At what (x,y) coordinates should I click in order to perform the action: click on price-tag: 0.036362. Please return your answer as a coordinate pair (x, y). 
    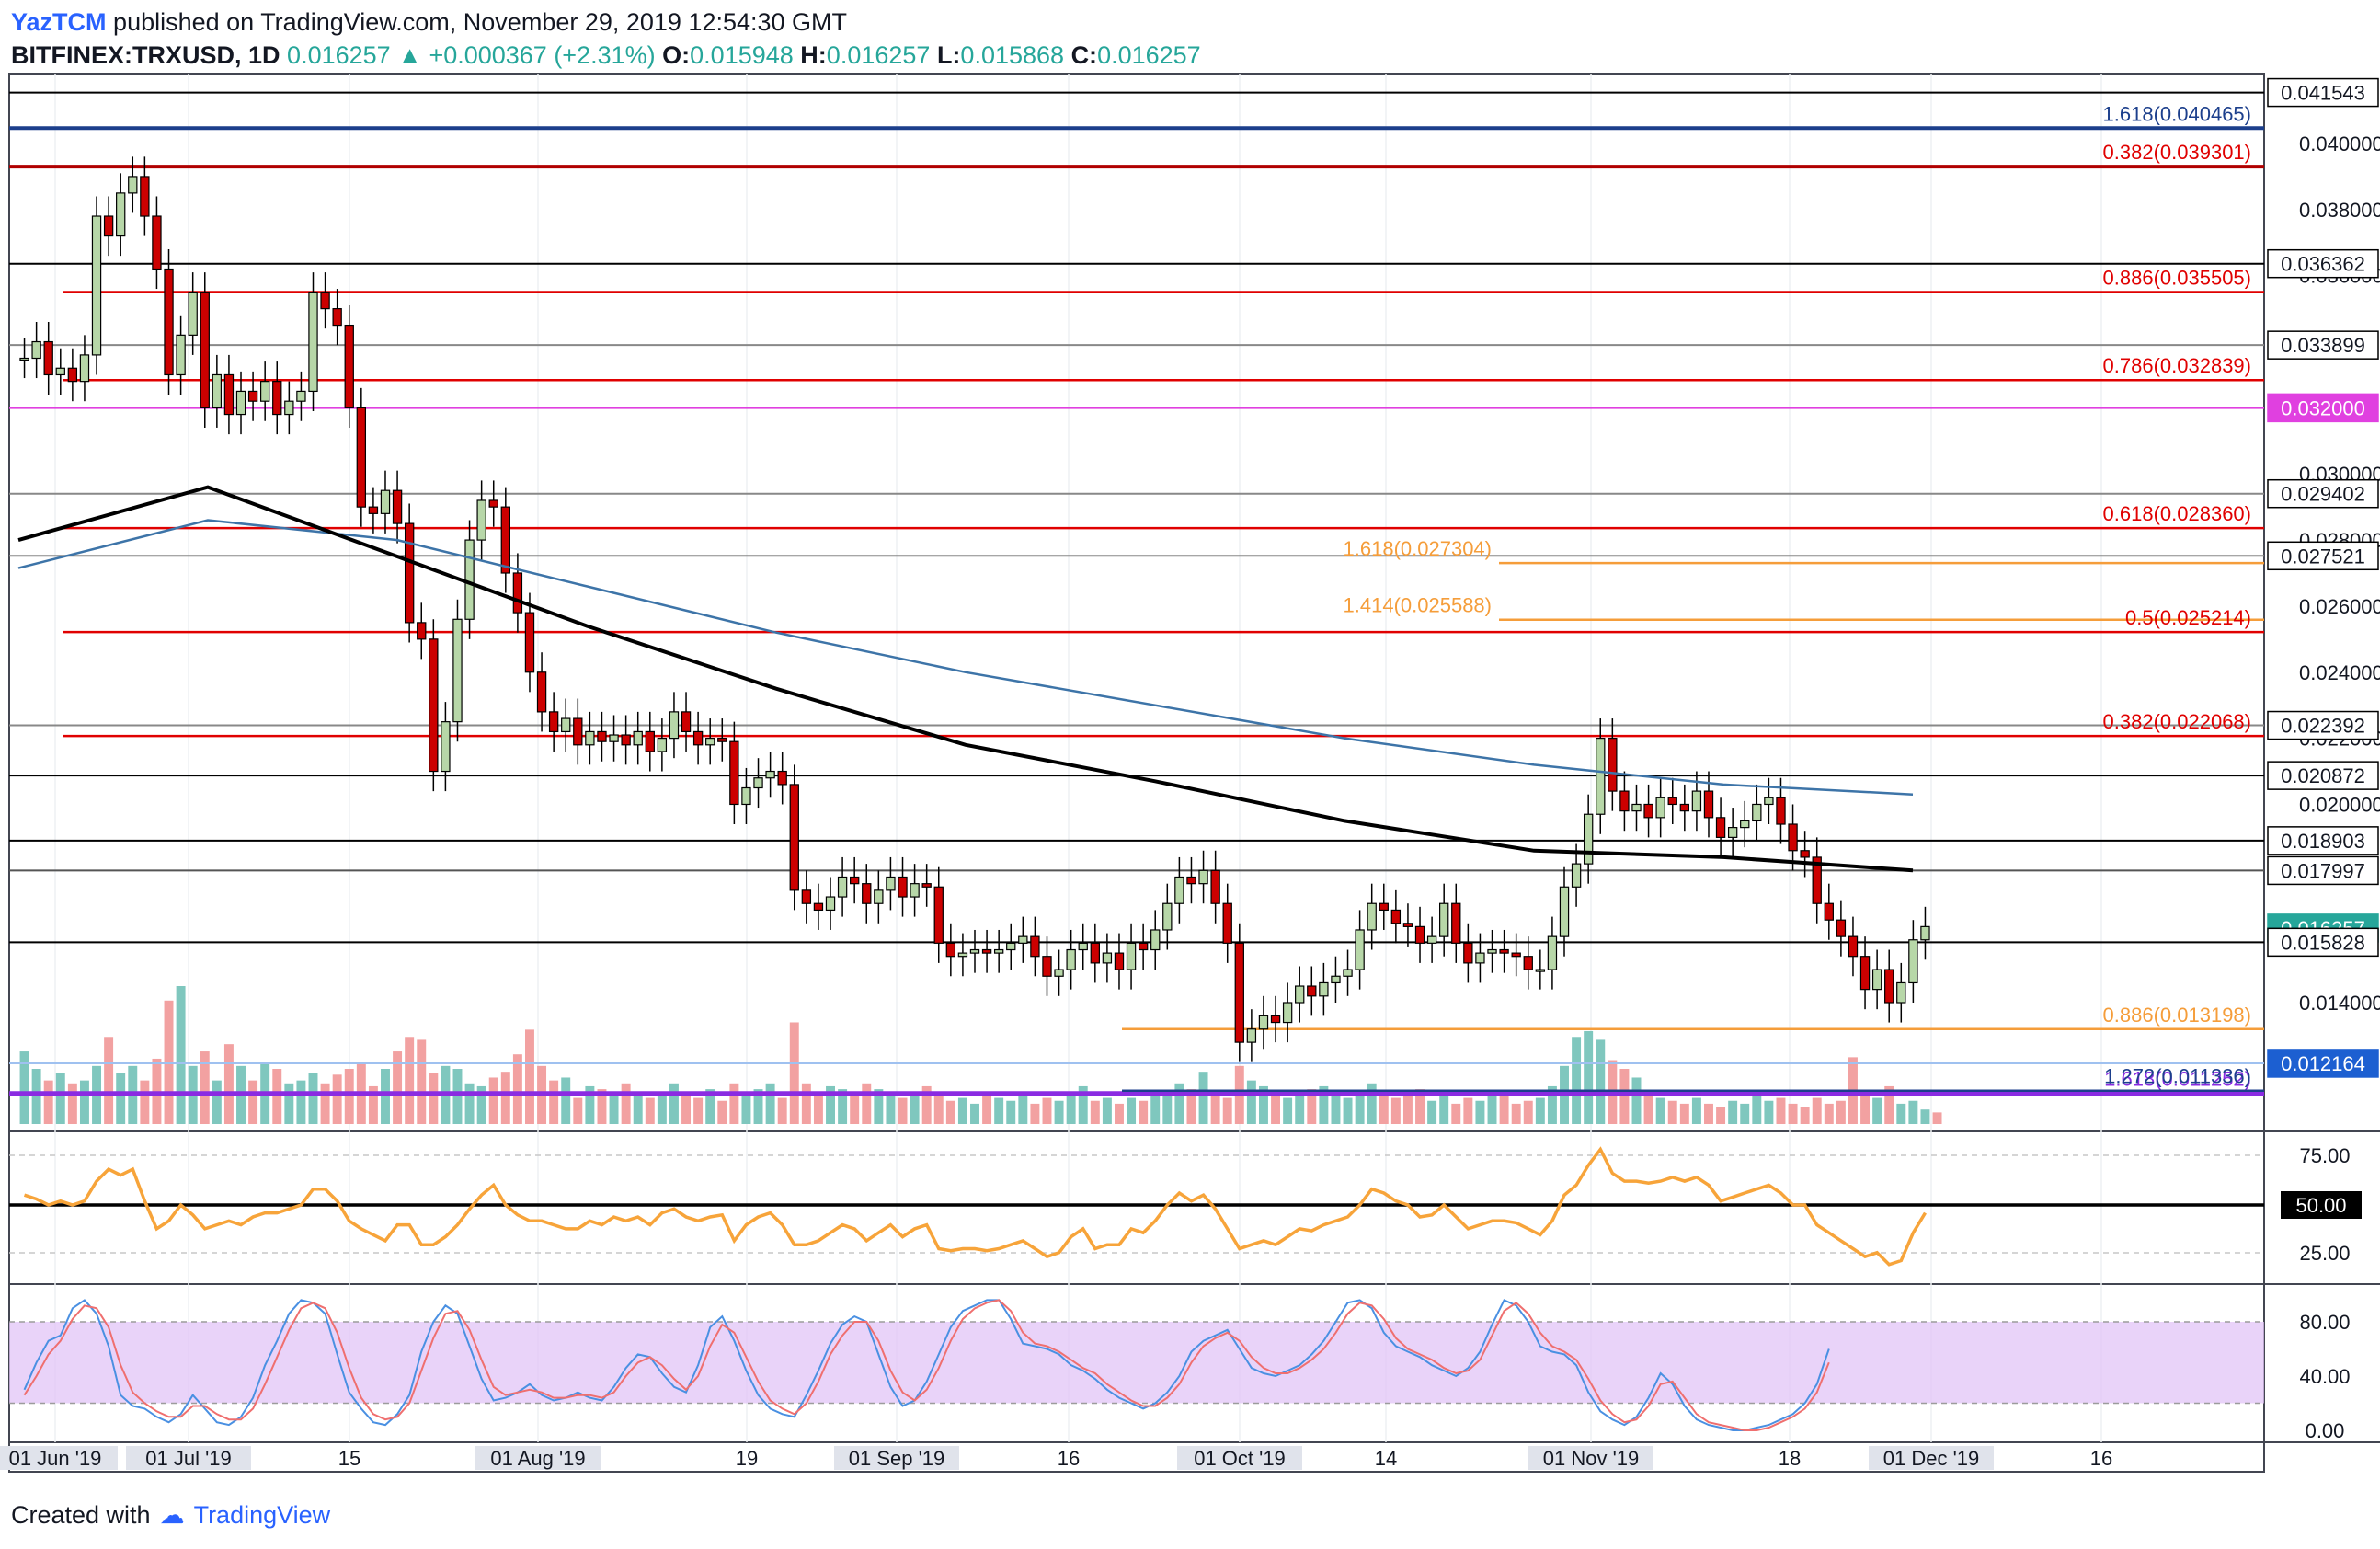
    Looking at the image, I should click on (2323, 264).